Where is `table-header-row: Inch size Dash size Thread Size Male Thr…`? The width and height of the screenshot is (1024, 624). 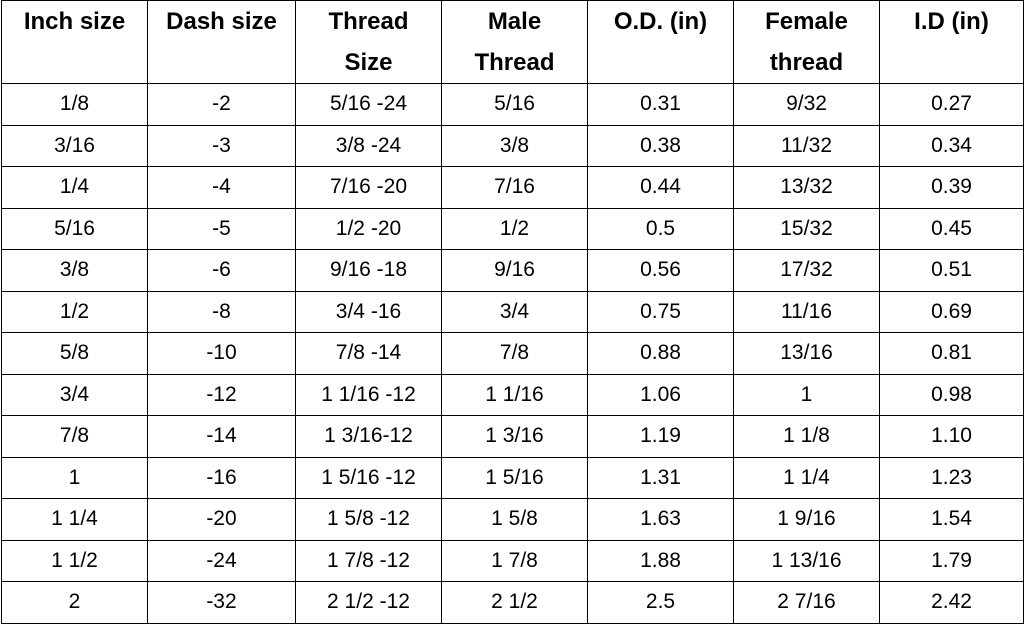 table-header-row: Inch size Dash size Thread Size Male Thr… is located at coordinates (512, 42).